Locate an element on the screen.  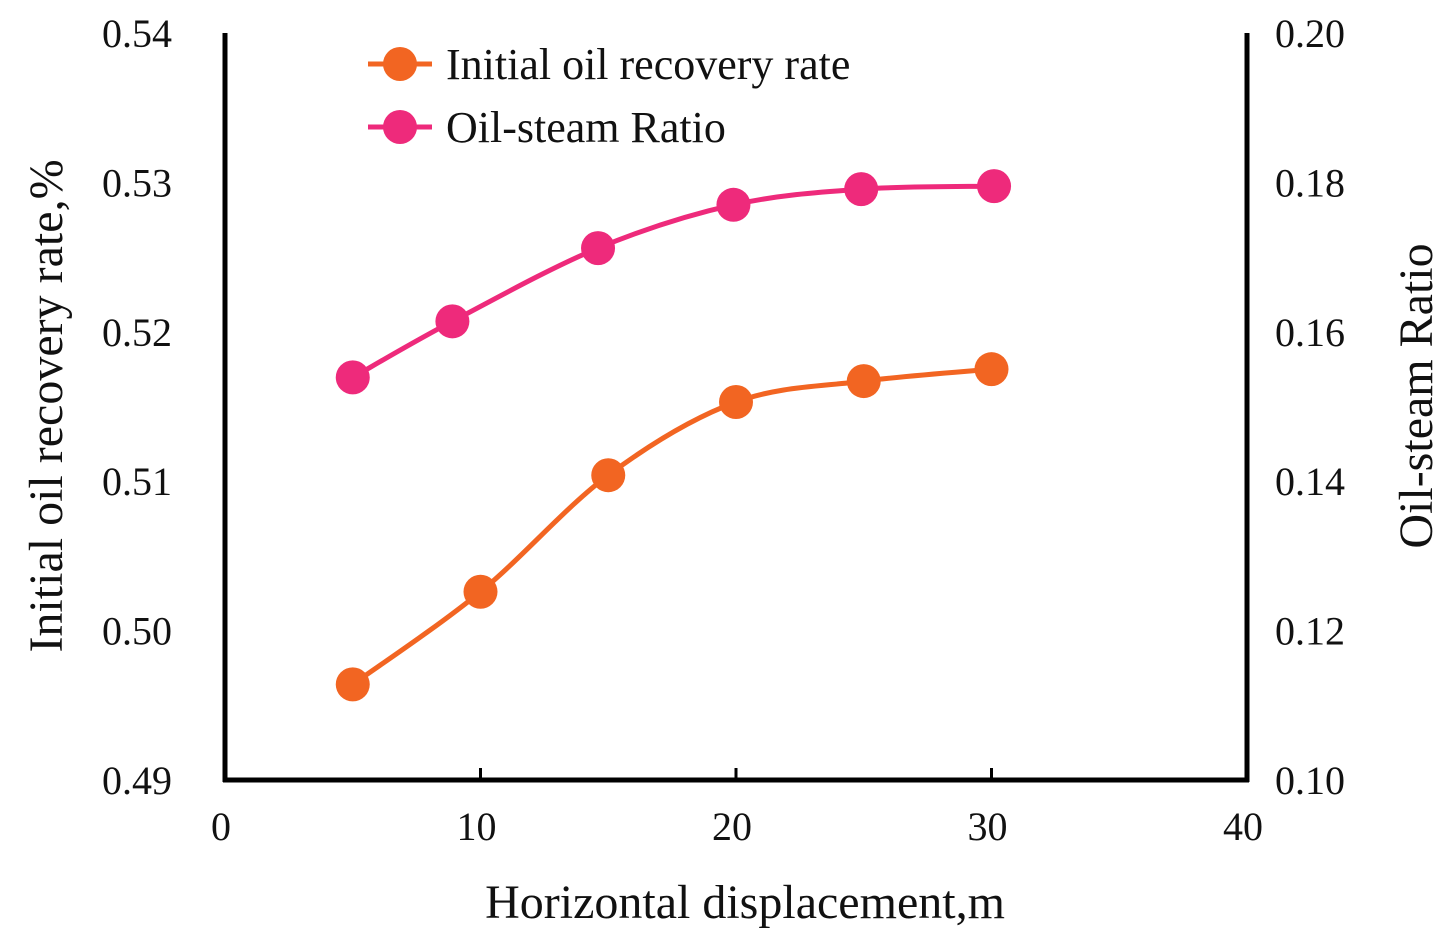
right-y-tick-label: 0.20 is located at coordinates (1310, 33).